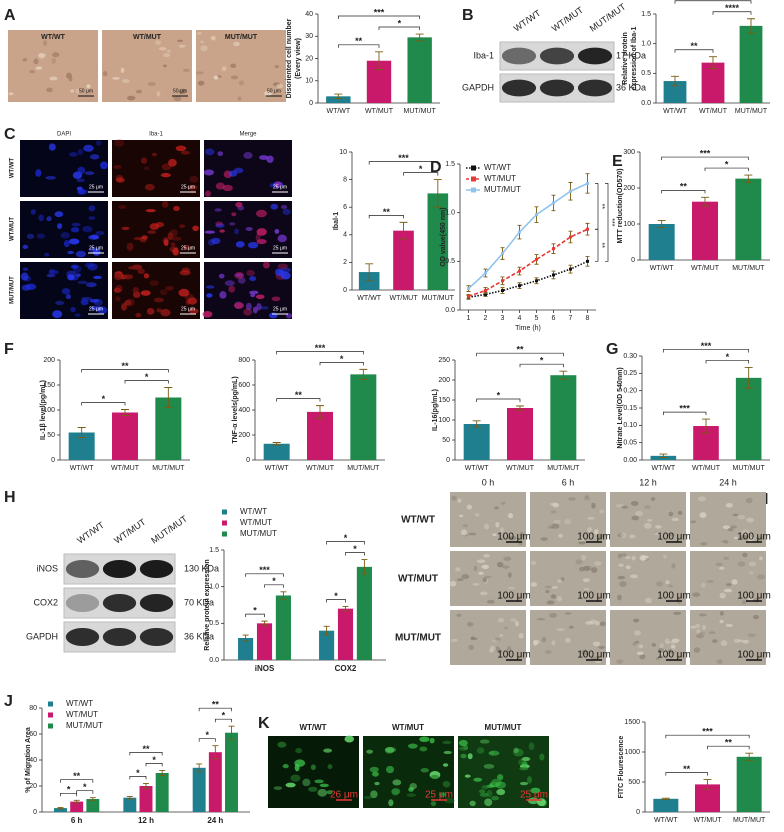  Describe the element at coordinates (631, 55) in the screenshot. I see `band-size: 17 KDa` at that location.